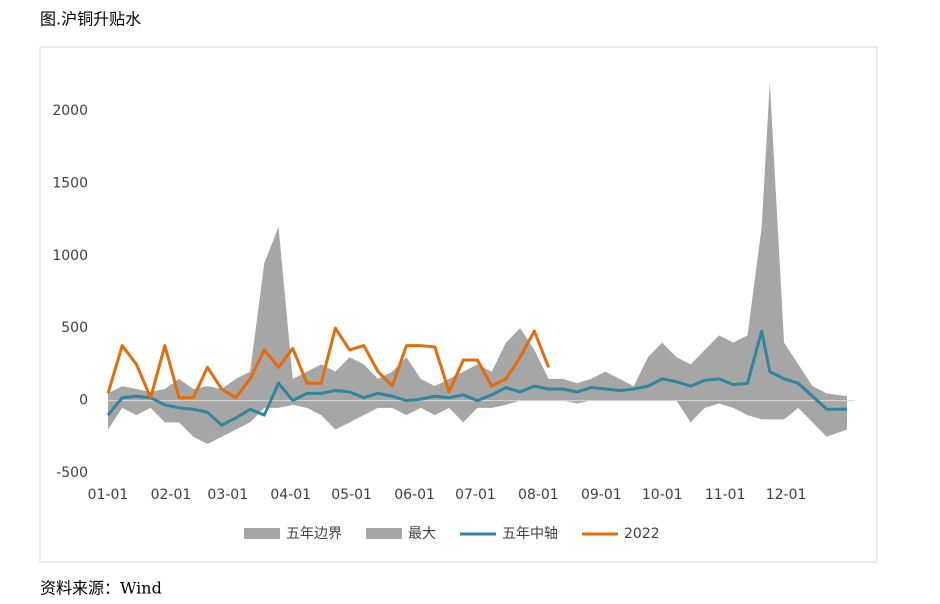 Image resolution: width=940 pixels, height=604 pixels. I want to click on x-tick-label: 07-01, so click(475, 495).